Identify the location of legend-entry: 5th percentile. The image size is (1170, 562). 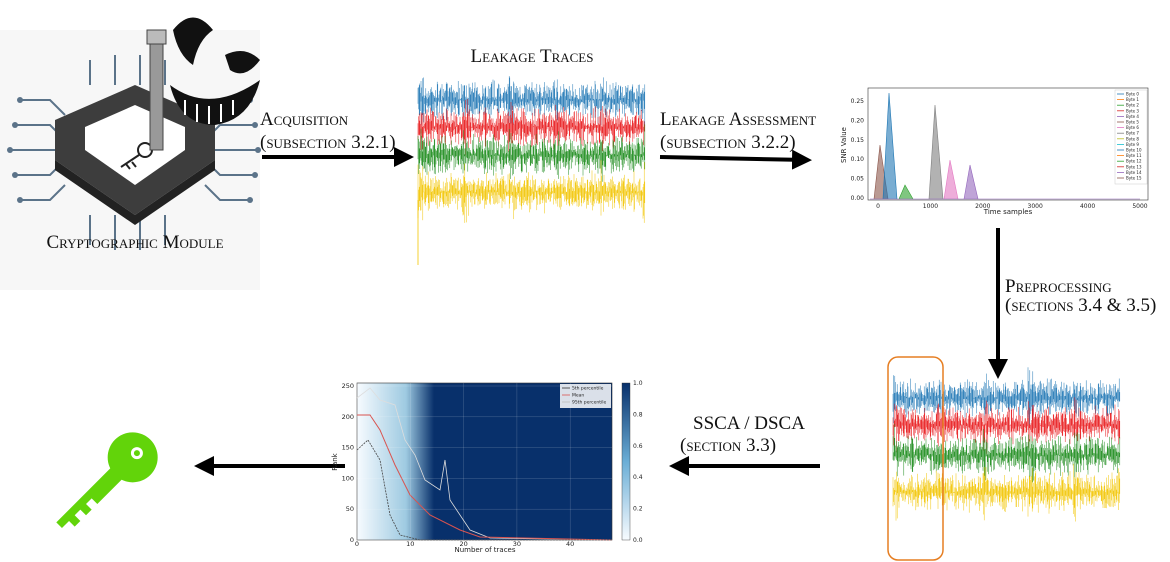
(588, 389).